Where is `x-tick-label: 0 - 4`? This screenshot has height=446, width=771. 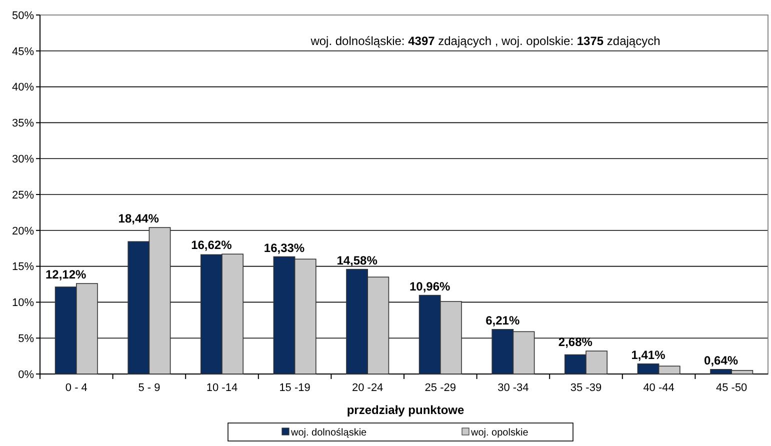 x-tick-label: 0 - 4 is located at coordinates (76, 388).